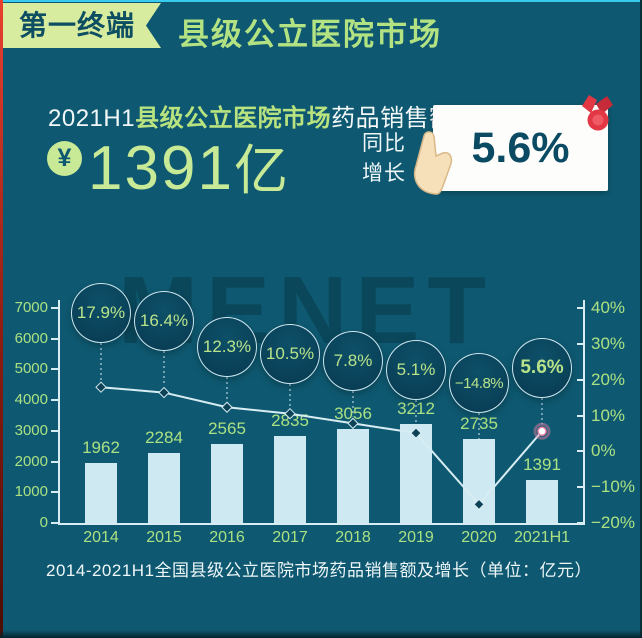 The width and height of the screenshot is (642, 638). What do you see at coordinates (161, 168) in the screenshot?
I see `stat-amount-value: 1391` at bounding box center [161, 168].